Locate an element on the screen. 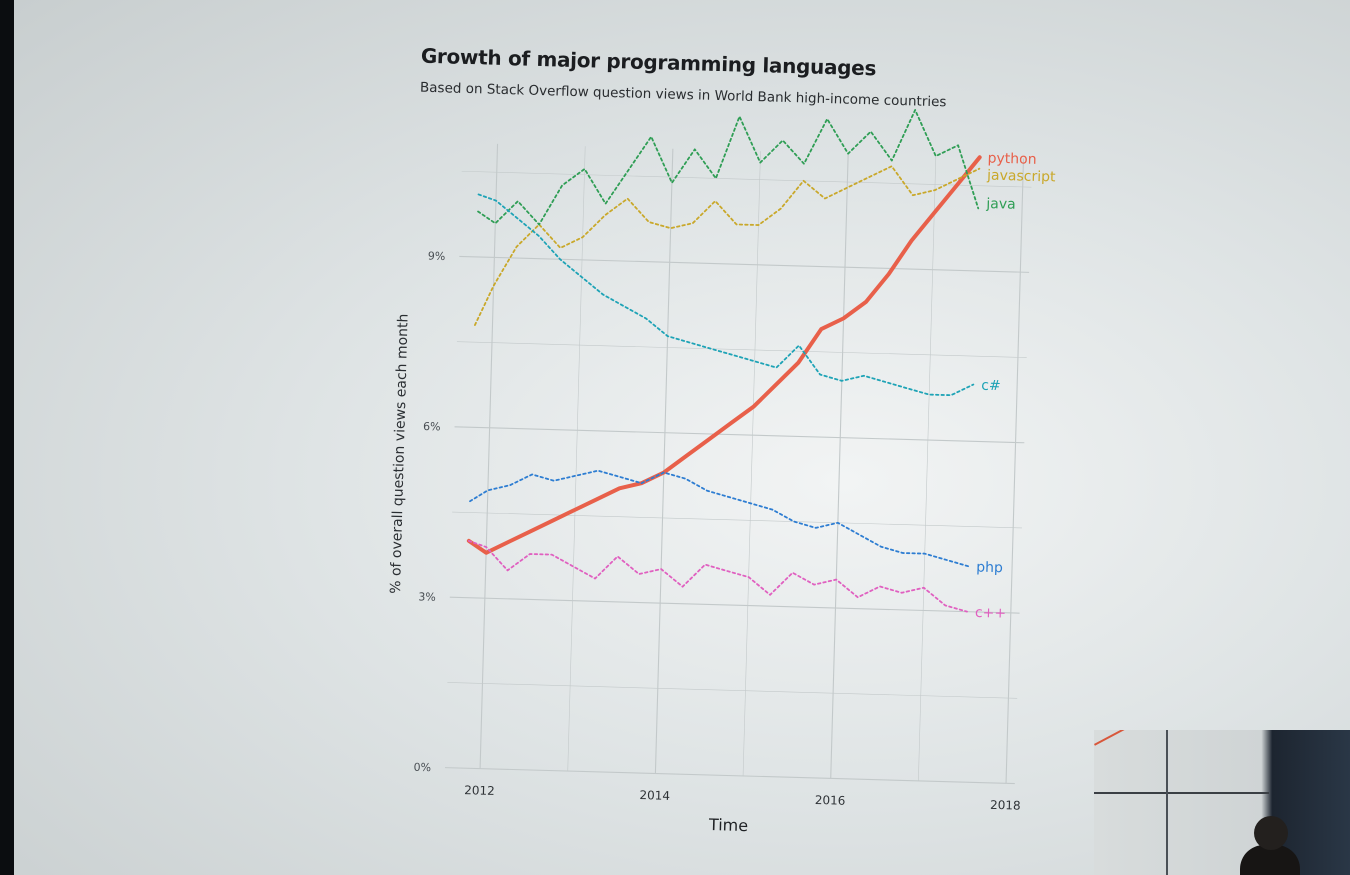 The width and height of the screenshot is (1350, 875). series-label-python: python is located at coordinates (1011, 159).